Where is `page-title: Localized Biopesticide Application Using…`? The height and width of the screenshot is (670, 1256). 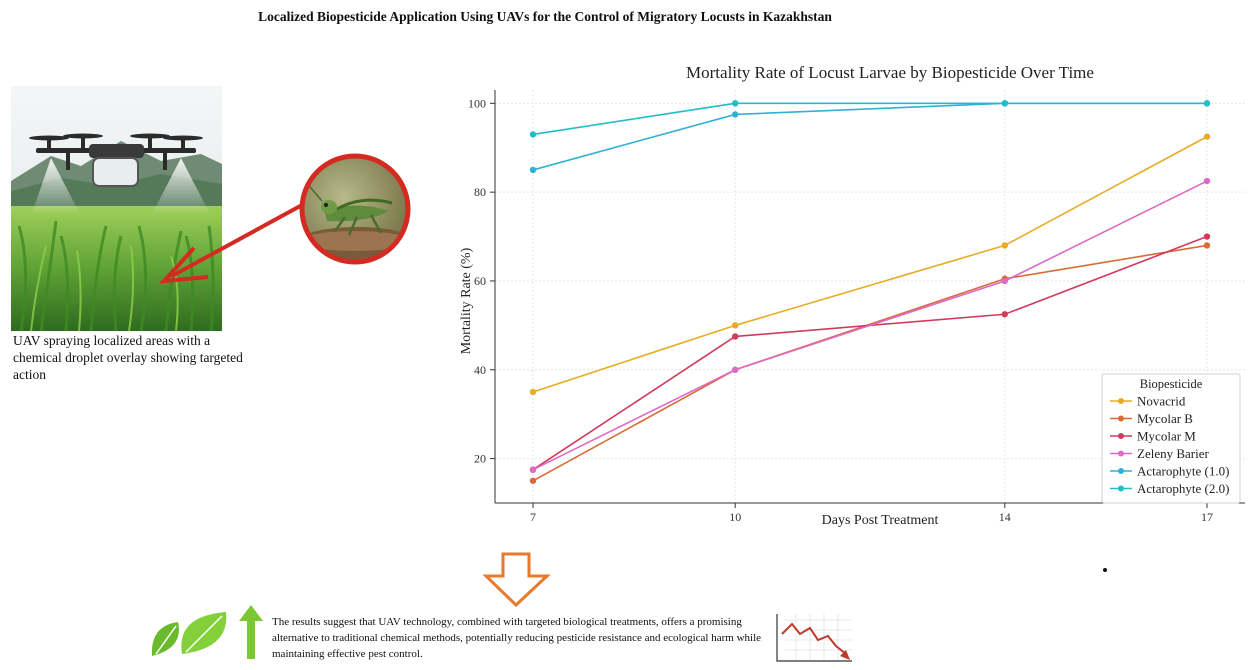 page-title: Localized Biopesticide Application Using… is located at coordinates (545, 16).